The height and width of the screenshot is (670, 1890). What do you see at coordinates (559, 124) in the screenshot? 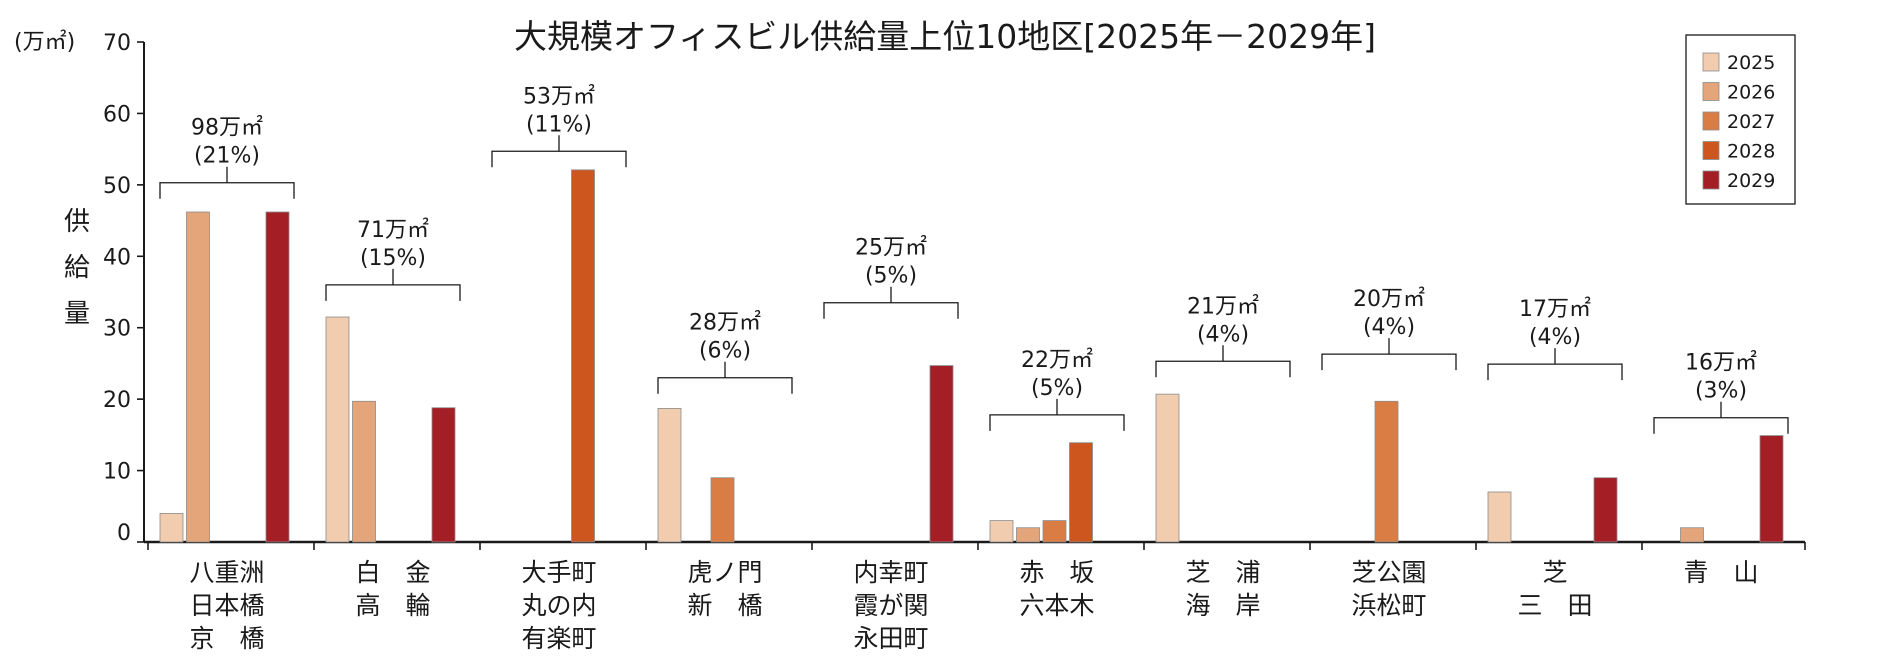
I see `group-share-label: (11%)` at bounding box center [559, 124].